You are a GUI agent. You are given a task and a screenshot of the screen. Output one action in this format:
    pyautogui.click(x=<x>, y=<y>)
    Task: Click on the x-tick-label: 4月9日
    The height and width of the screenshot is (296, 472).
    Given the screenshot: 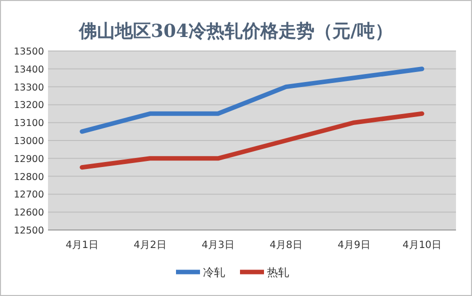 What is the action you would take?
    pyautogui.click(x=354, y=245)
    